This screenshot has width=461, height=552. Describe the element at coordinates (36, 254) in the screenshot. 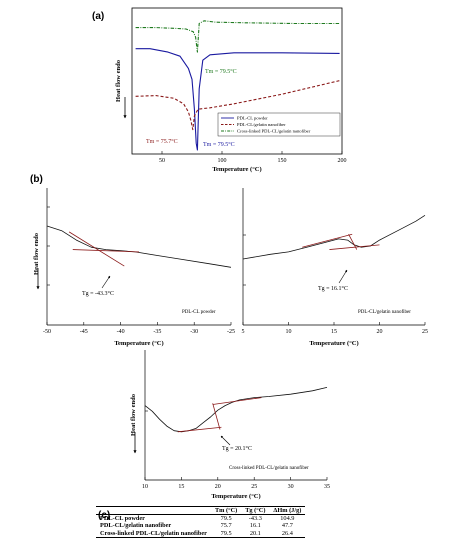

I see `chart-b1-y-label: Heat flow endo` at that location.